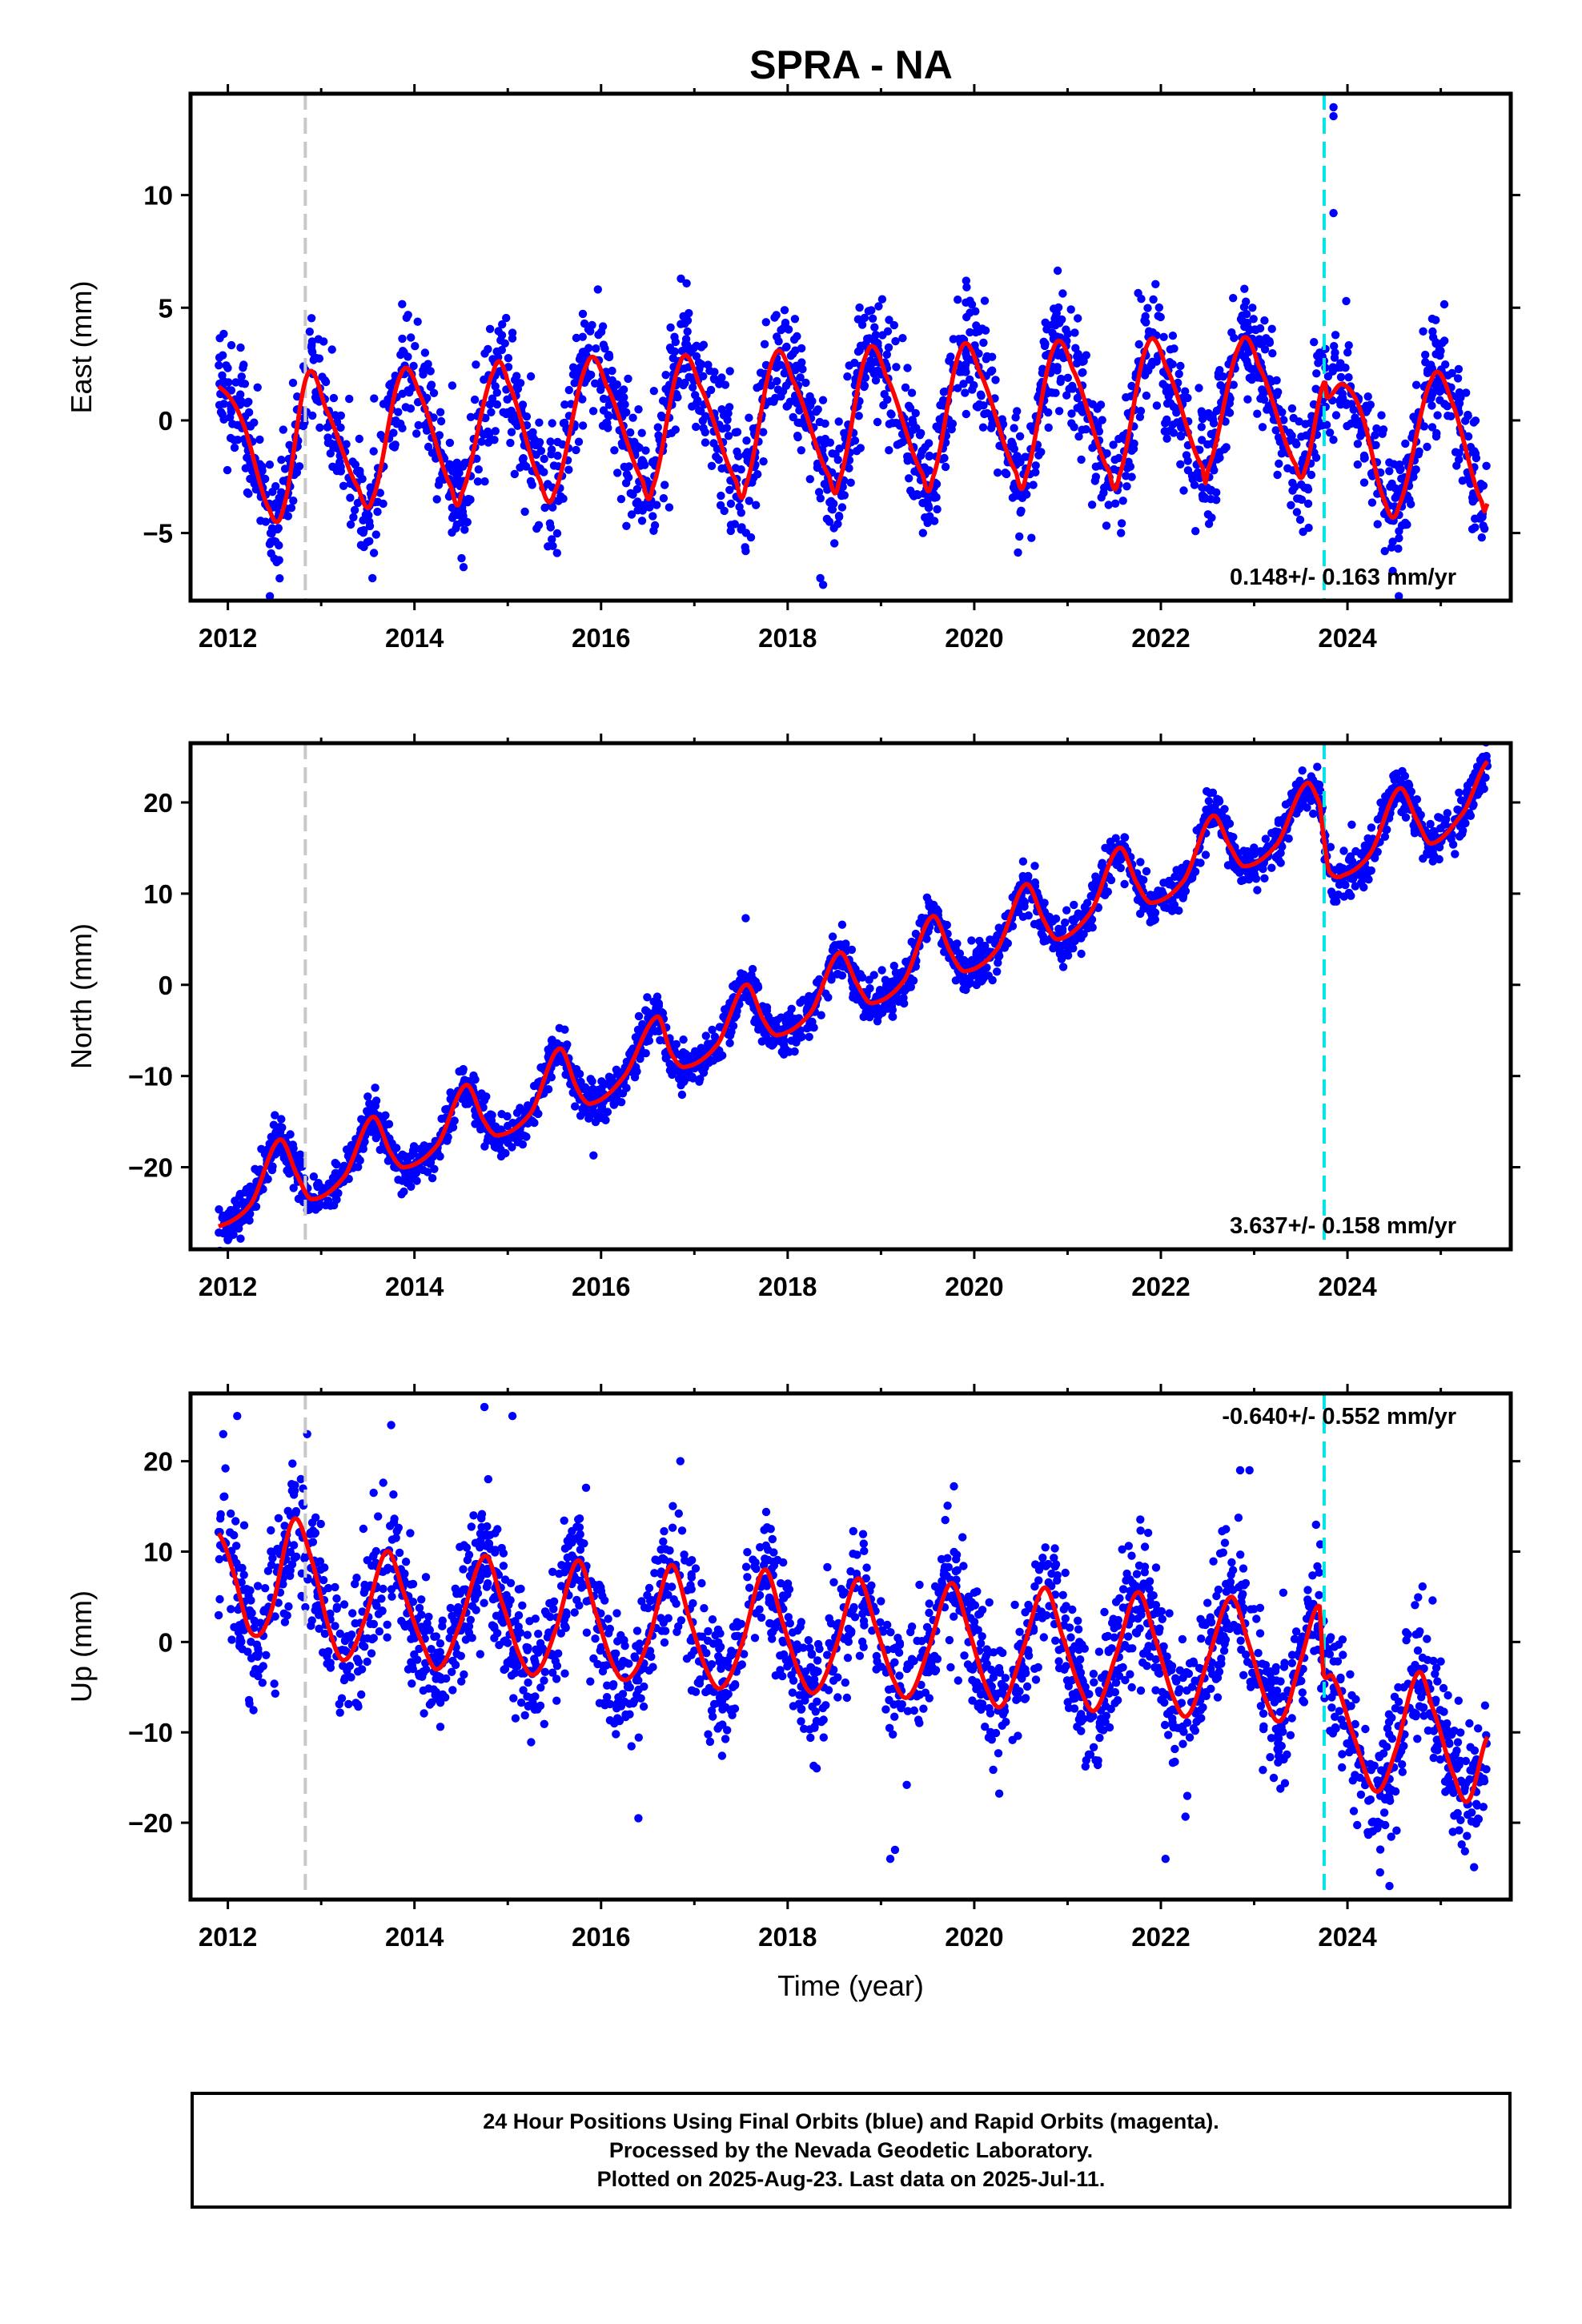 The width and height of the screenshot is (1582, 2324). Describe the element at coordinates (823, 585) in the screenshot. I see `east-outlier-point` at that location.